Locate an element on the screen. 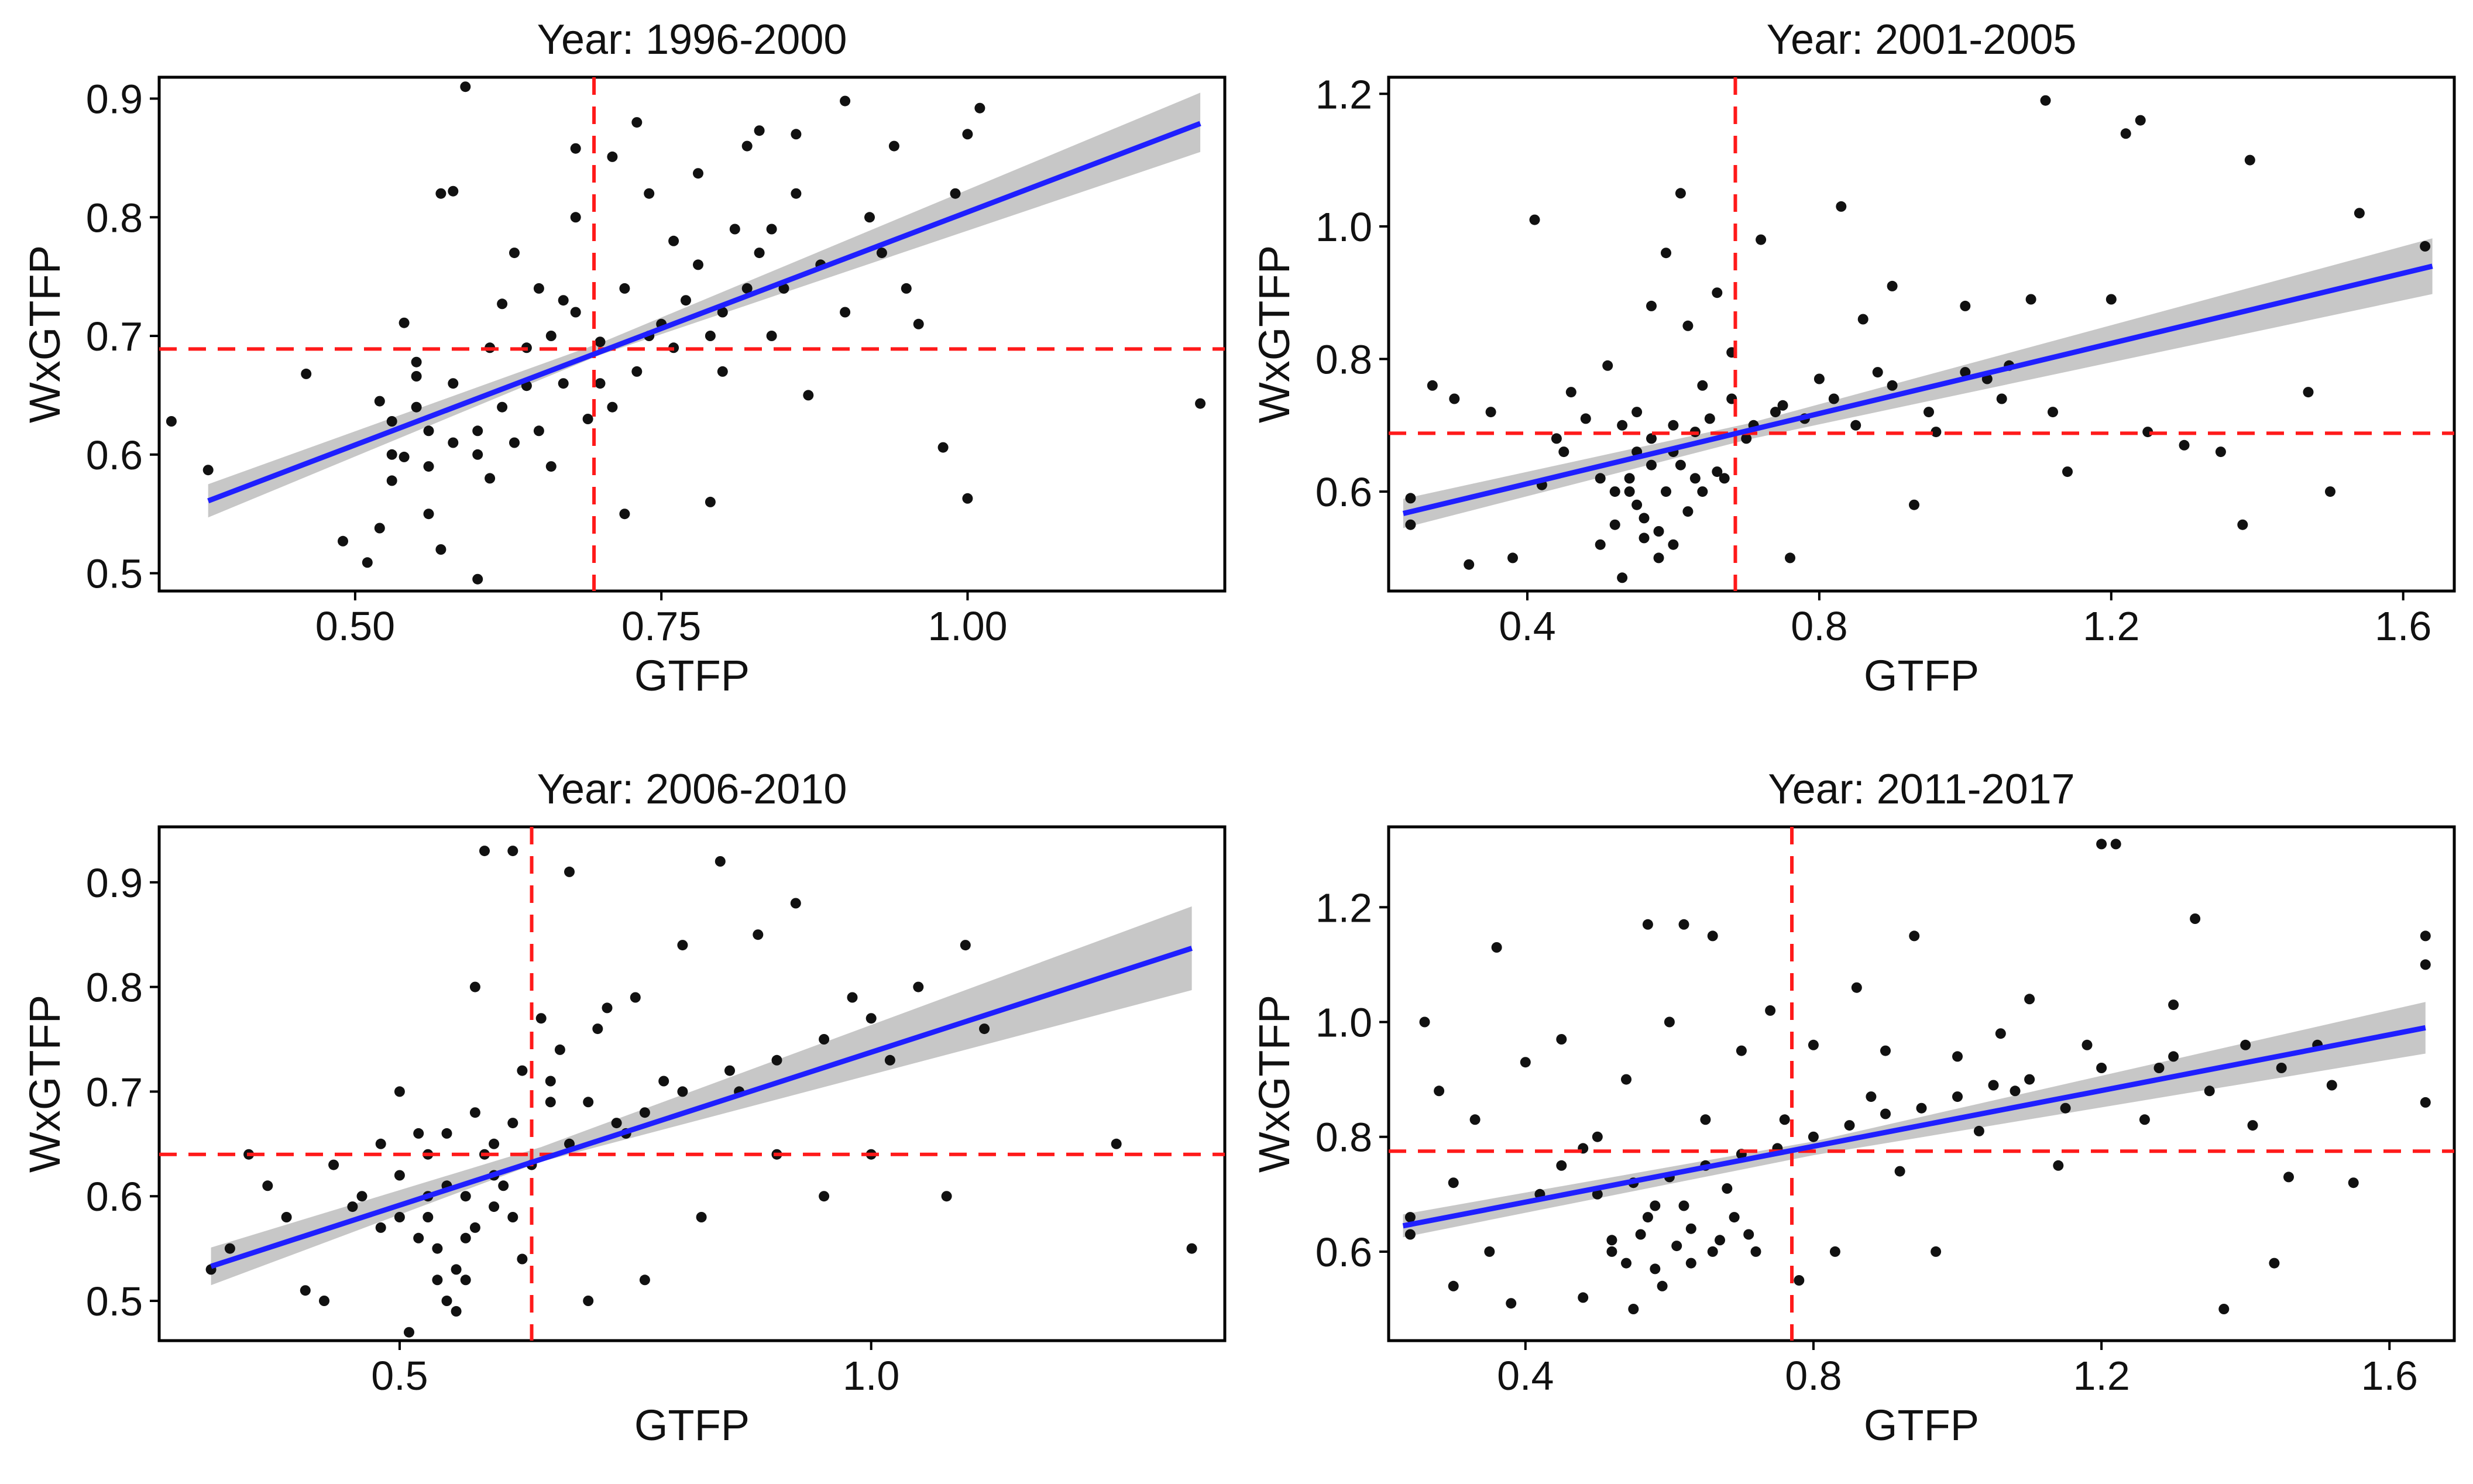 Image resolution: width=2473 pixels, height=1484 pixels. x-axis-title: GTFP is located at coordinates (692, 1425).